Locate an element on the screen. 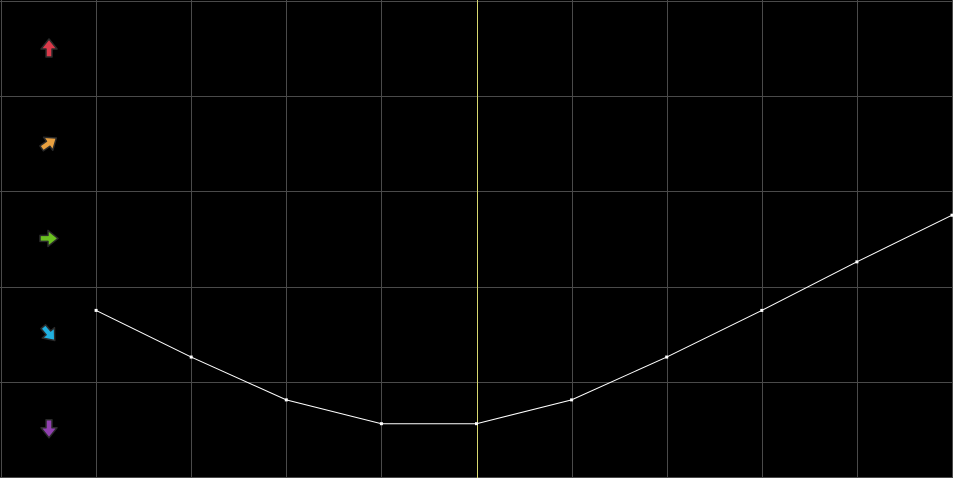 This screenshot has width=953, height=478. arrow-up-right-icon is located at coordinates (48, 144).